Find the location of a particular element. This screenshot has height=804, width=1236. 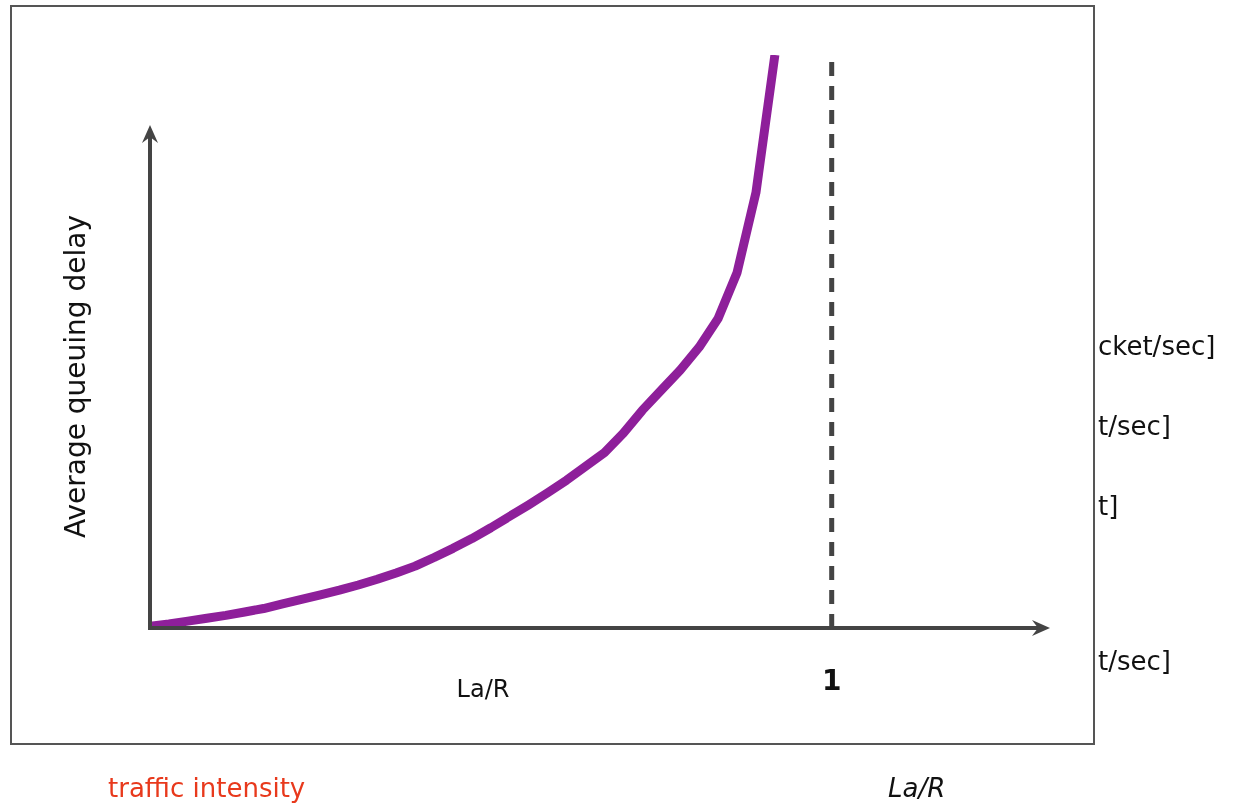

text: traffic intensity is located at coordinates (207, 788).